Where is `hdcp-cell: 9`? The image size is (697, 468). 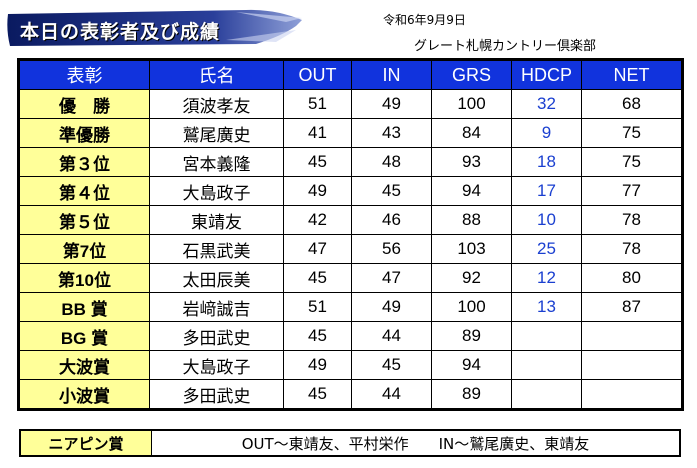
hdcp-cell: 9 is located at coordinates (546, 133).